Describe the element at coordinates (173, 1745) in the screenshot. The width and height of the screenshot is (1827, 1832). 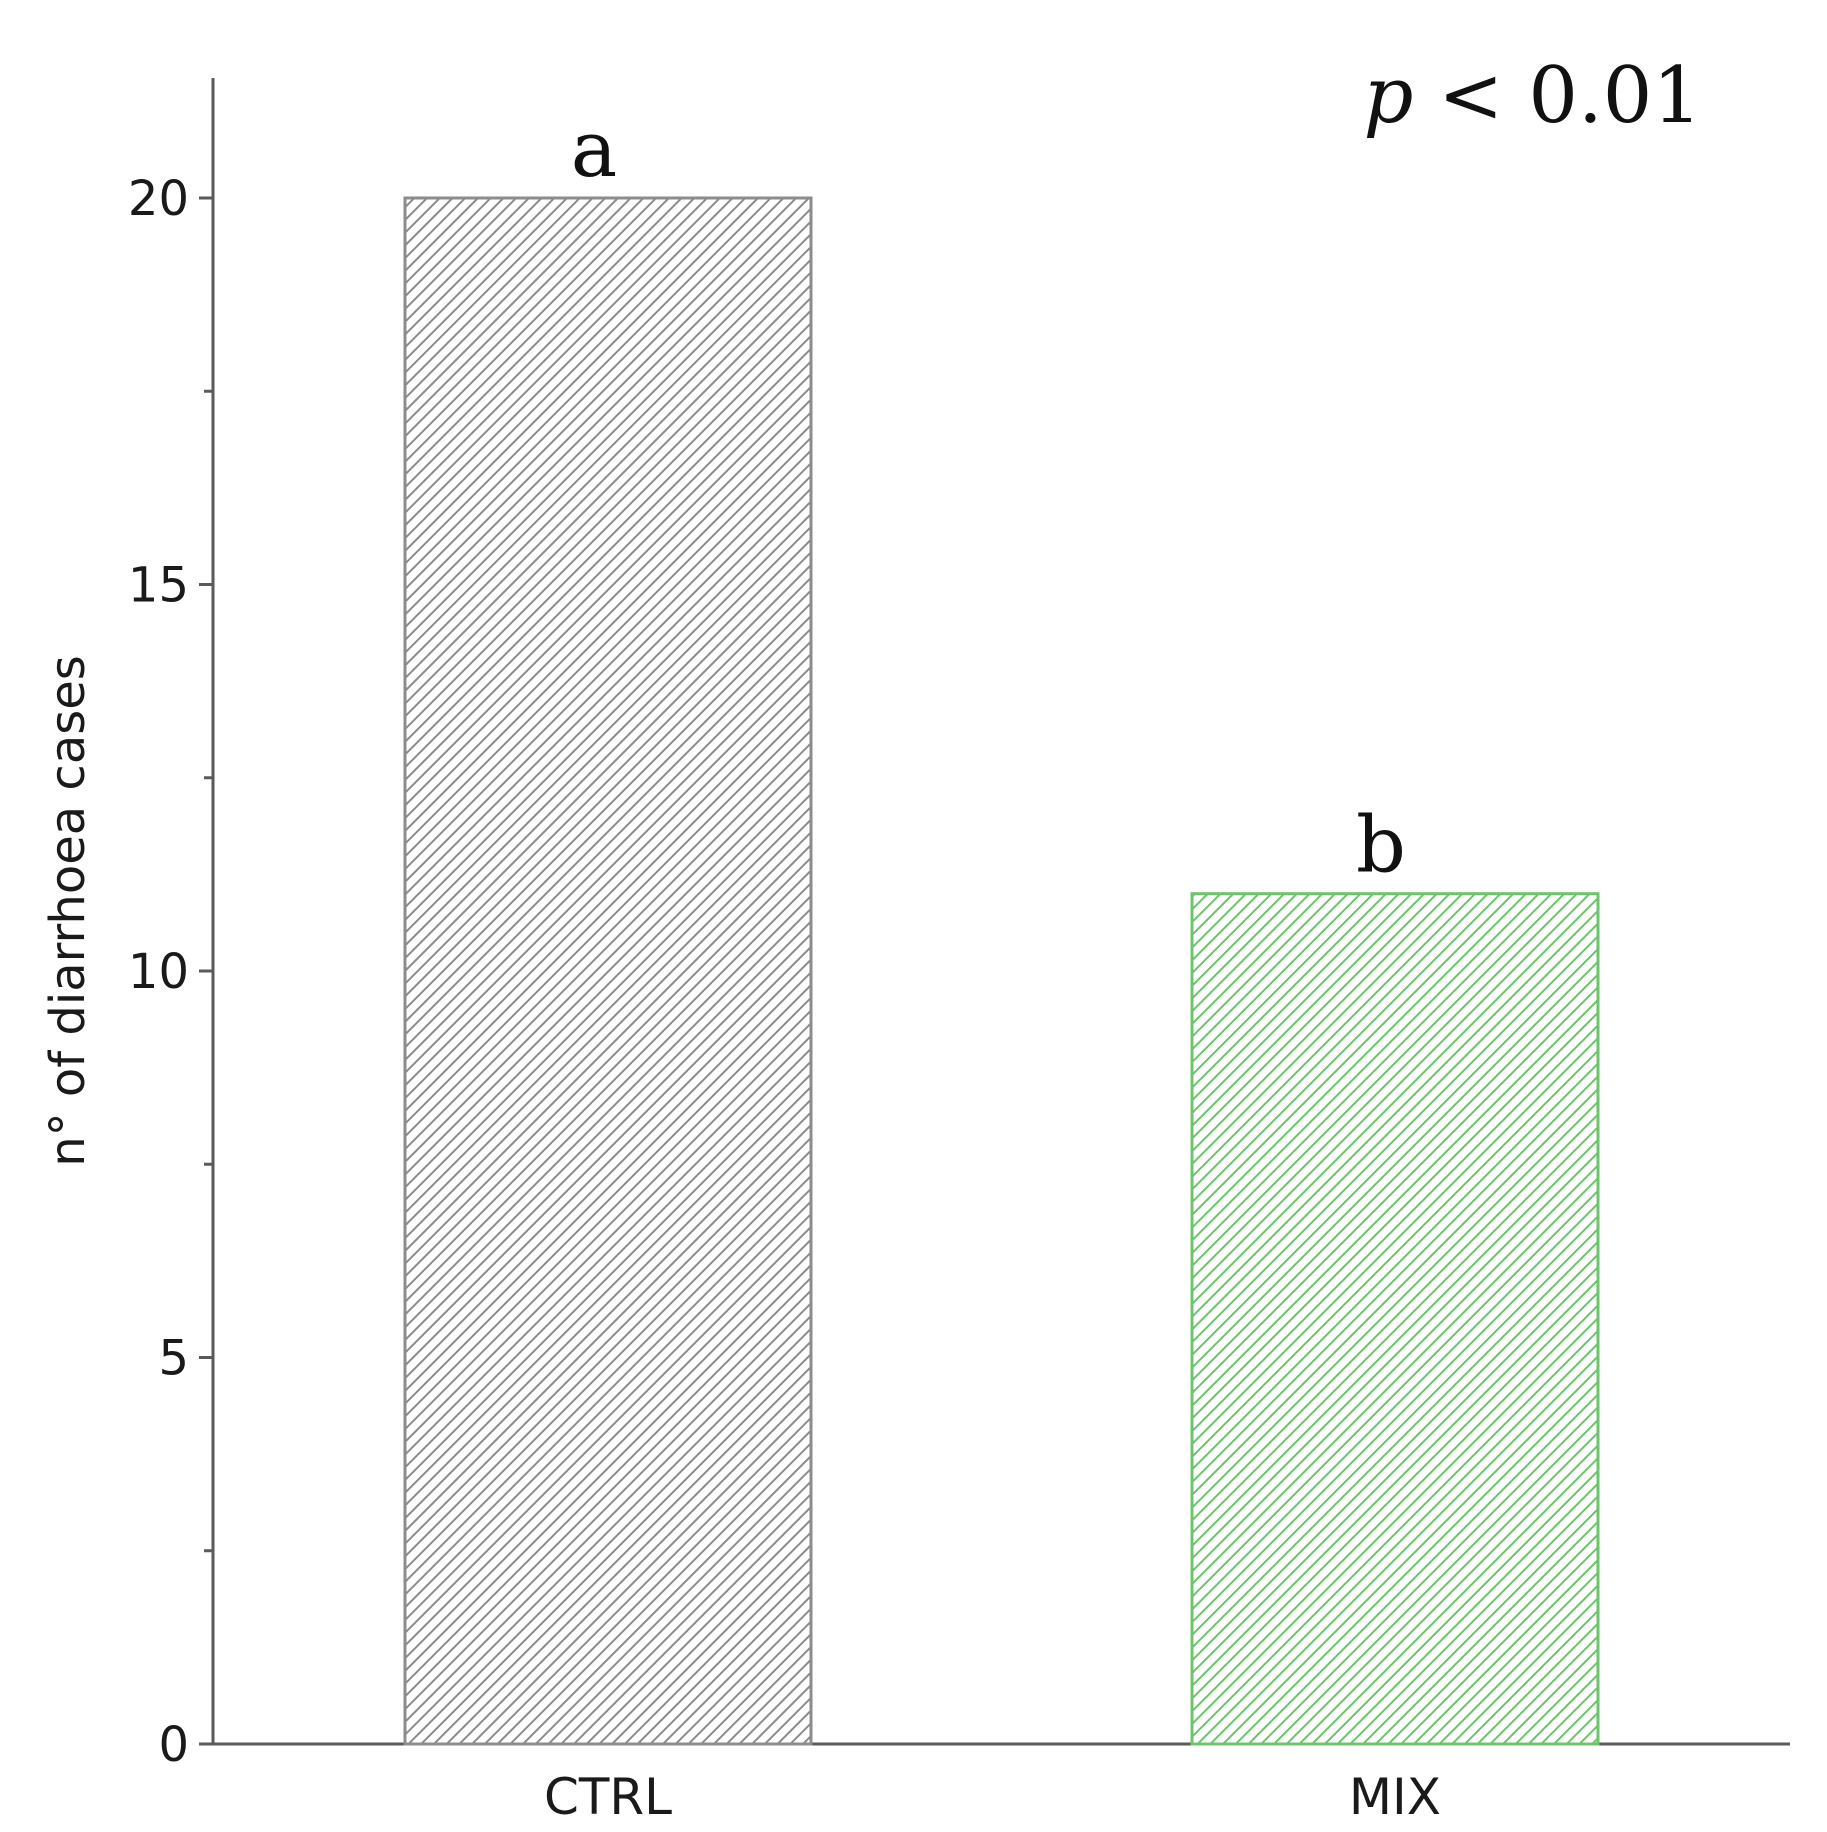
I see `y-tick-label: 0` at that location.